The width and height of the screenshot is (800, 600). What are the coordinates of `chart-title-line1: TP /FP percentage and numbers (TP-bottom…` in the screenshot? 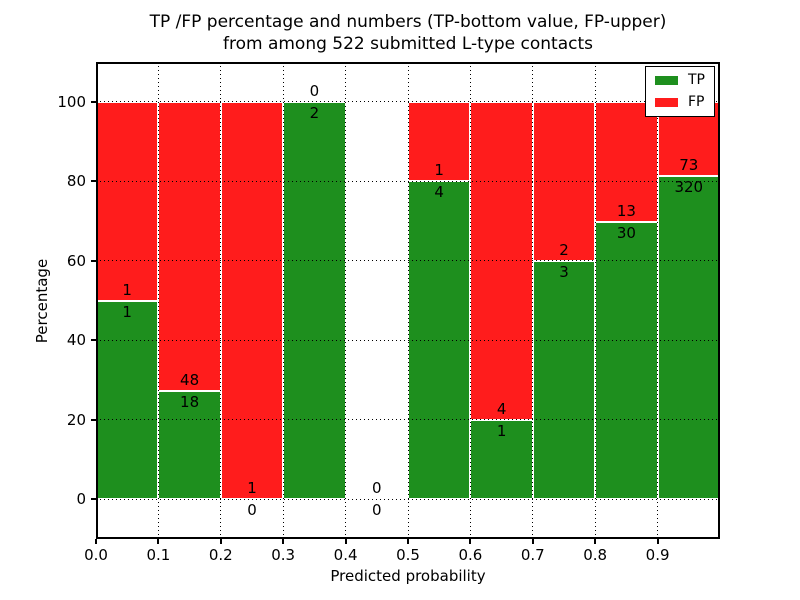 It's located at (408, 22).